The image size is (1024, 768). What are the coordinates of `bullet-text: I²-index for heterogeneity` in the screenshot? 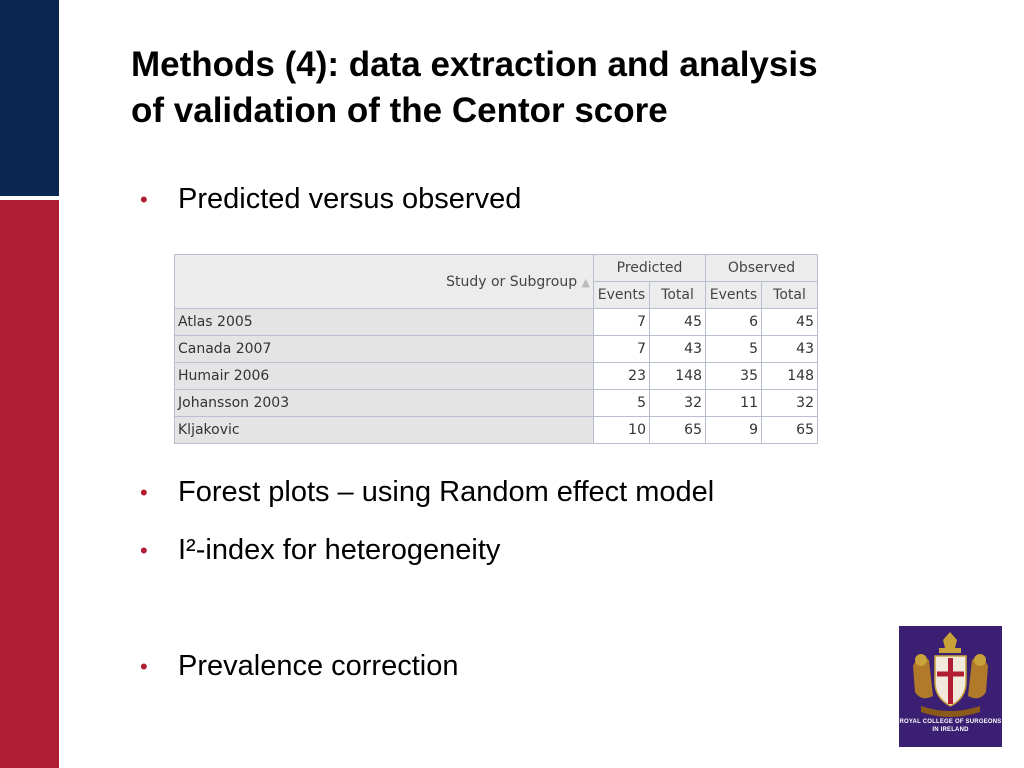 It's located at (339, 550).